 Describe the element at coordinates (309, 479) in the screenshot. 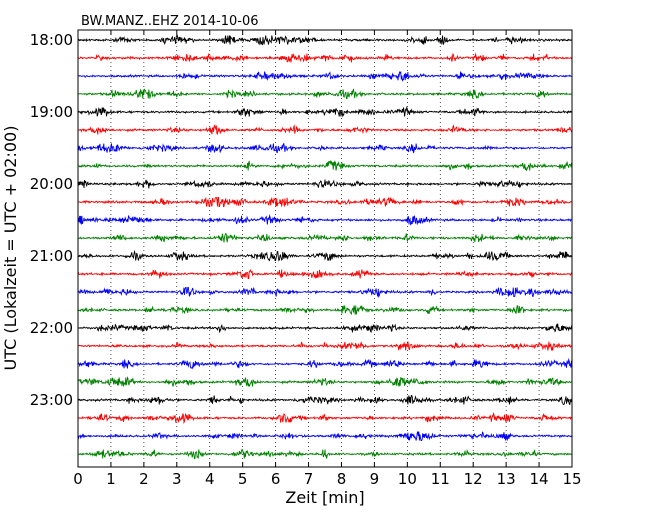

I see `x-tick-label: 7` at that location.